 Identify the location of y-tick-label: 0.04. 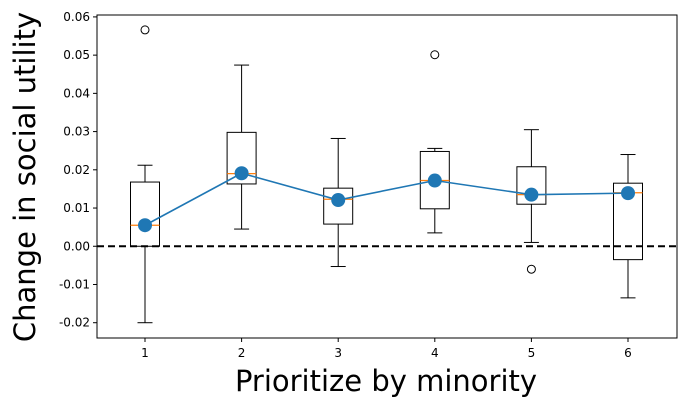
(76, 93).